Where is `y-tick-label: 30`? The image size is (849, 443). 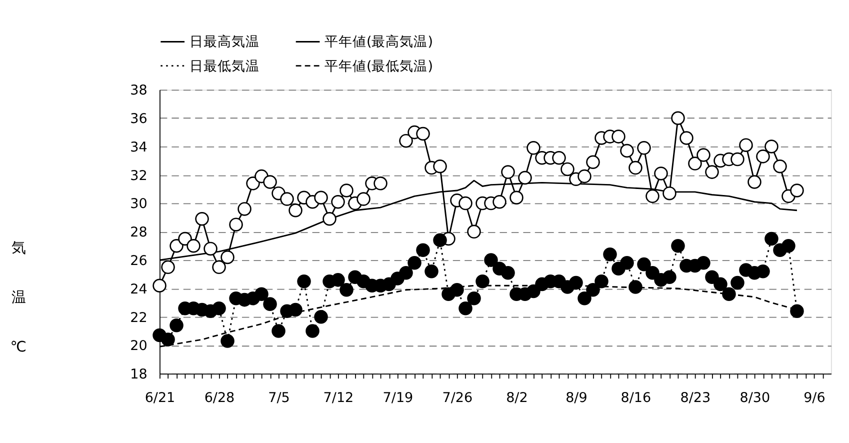 y-tick-label: 30 is located at coordinates (139, 204).